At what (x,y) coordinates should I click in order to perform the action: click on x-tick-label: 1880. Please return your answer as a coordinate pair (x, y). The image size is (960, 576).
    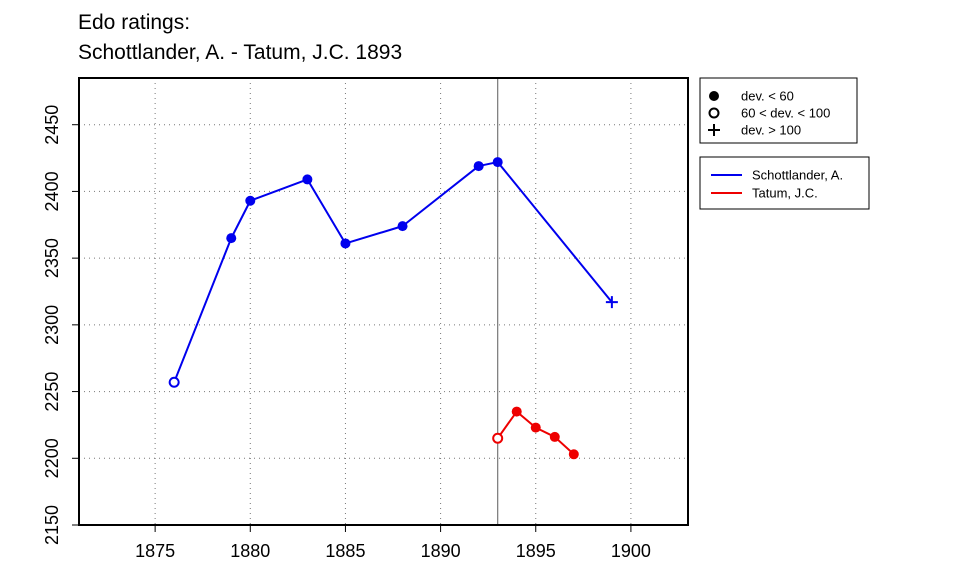
    Looking at the image, I should click on (250, 551).